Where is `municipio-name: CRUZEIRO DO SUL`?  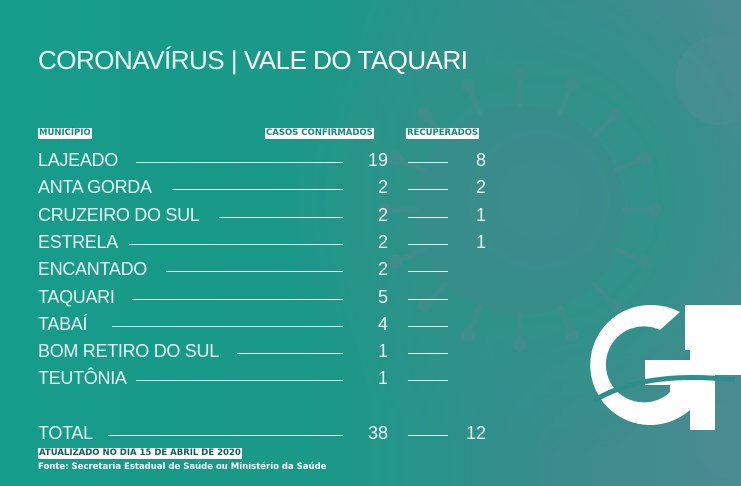 municipio-name: CRUZEIRO DO SUL is located at coordinates (119, 214).